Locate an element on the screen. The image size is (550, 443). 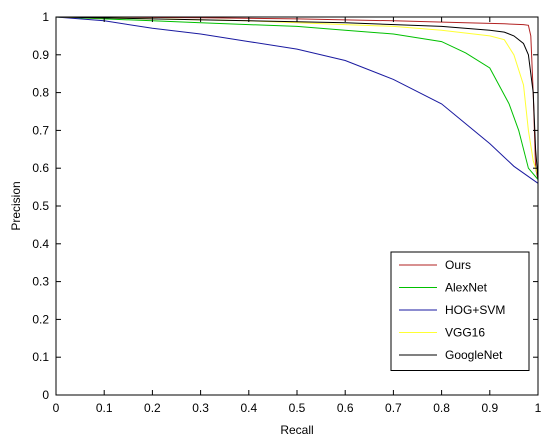
y-tick-label: 0.2 is located at coordinates (40, 319).